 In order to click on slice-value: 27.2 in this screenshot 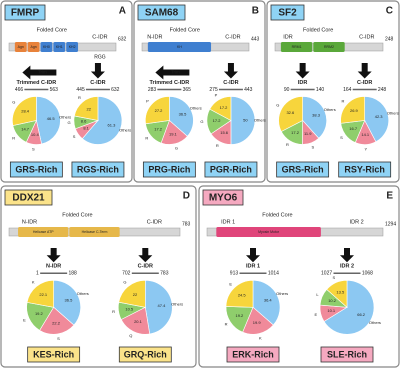, I will do `click(159, 110)`.